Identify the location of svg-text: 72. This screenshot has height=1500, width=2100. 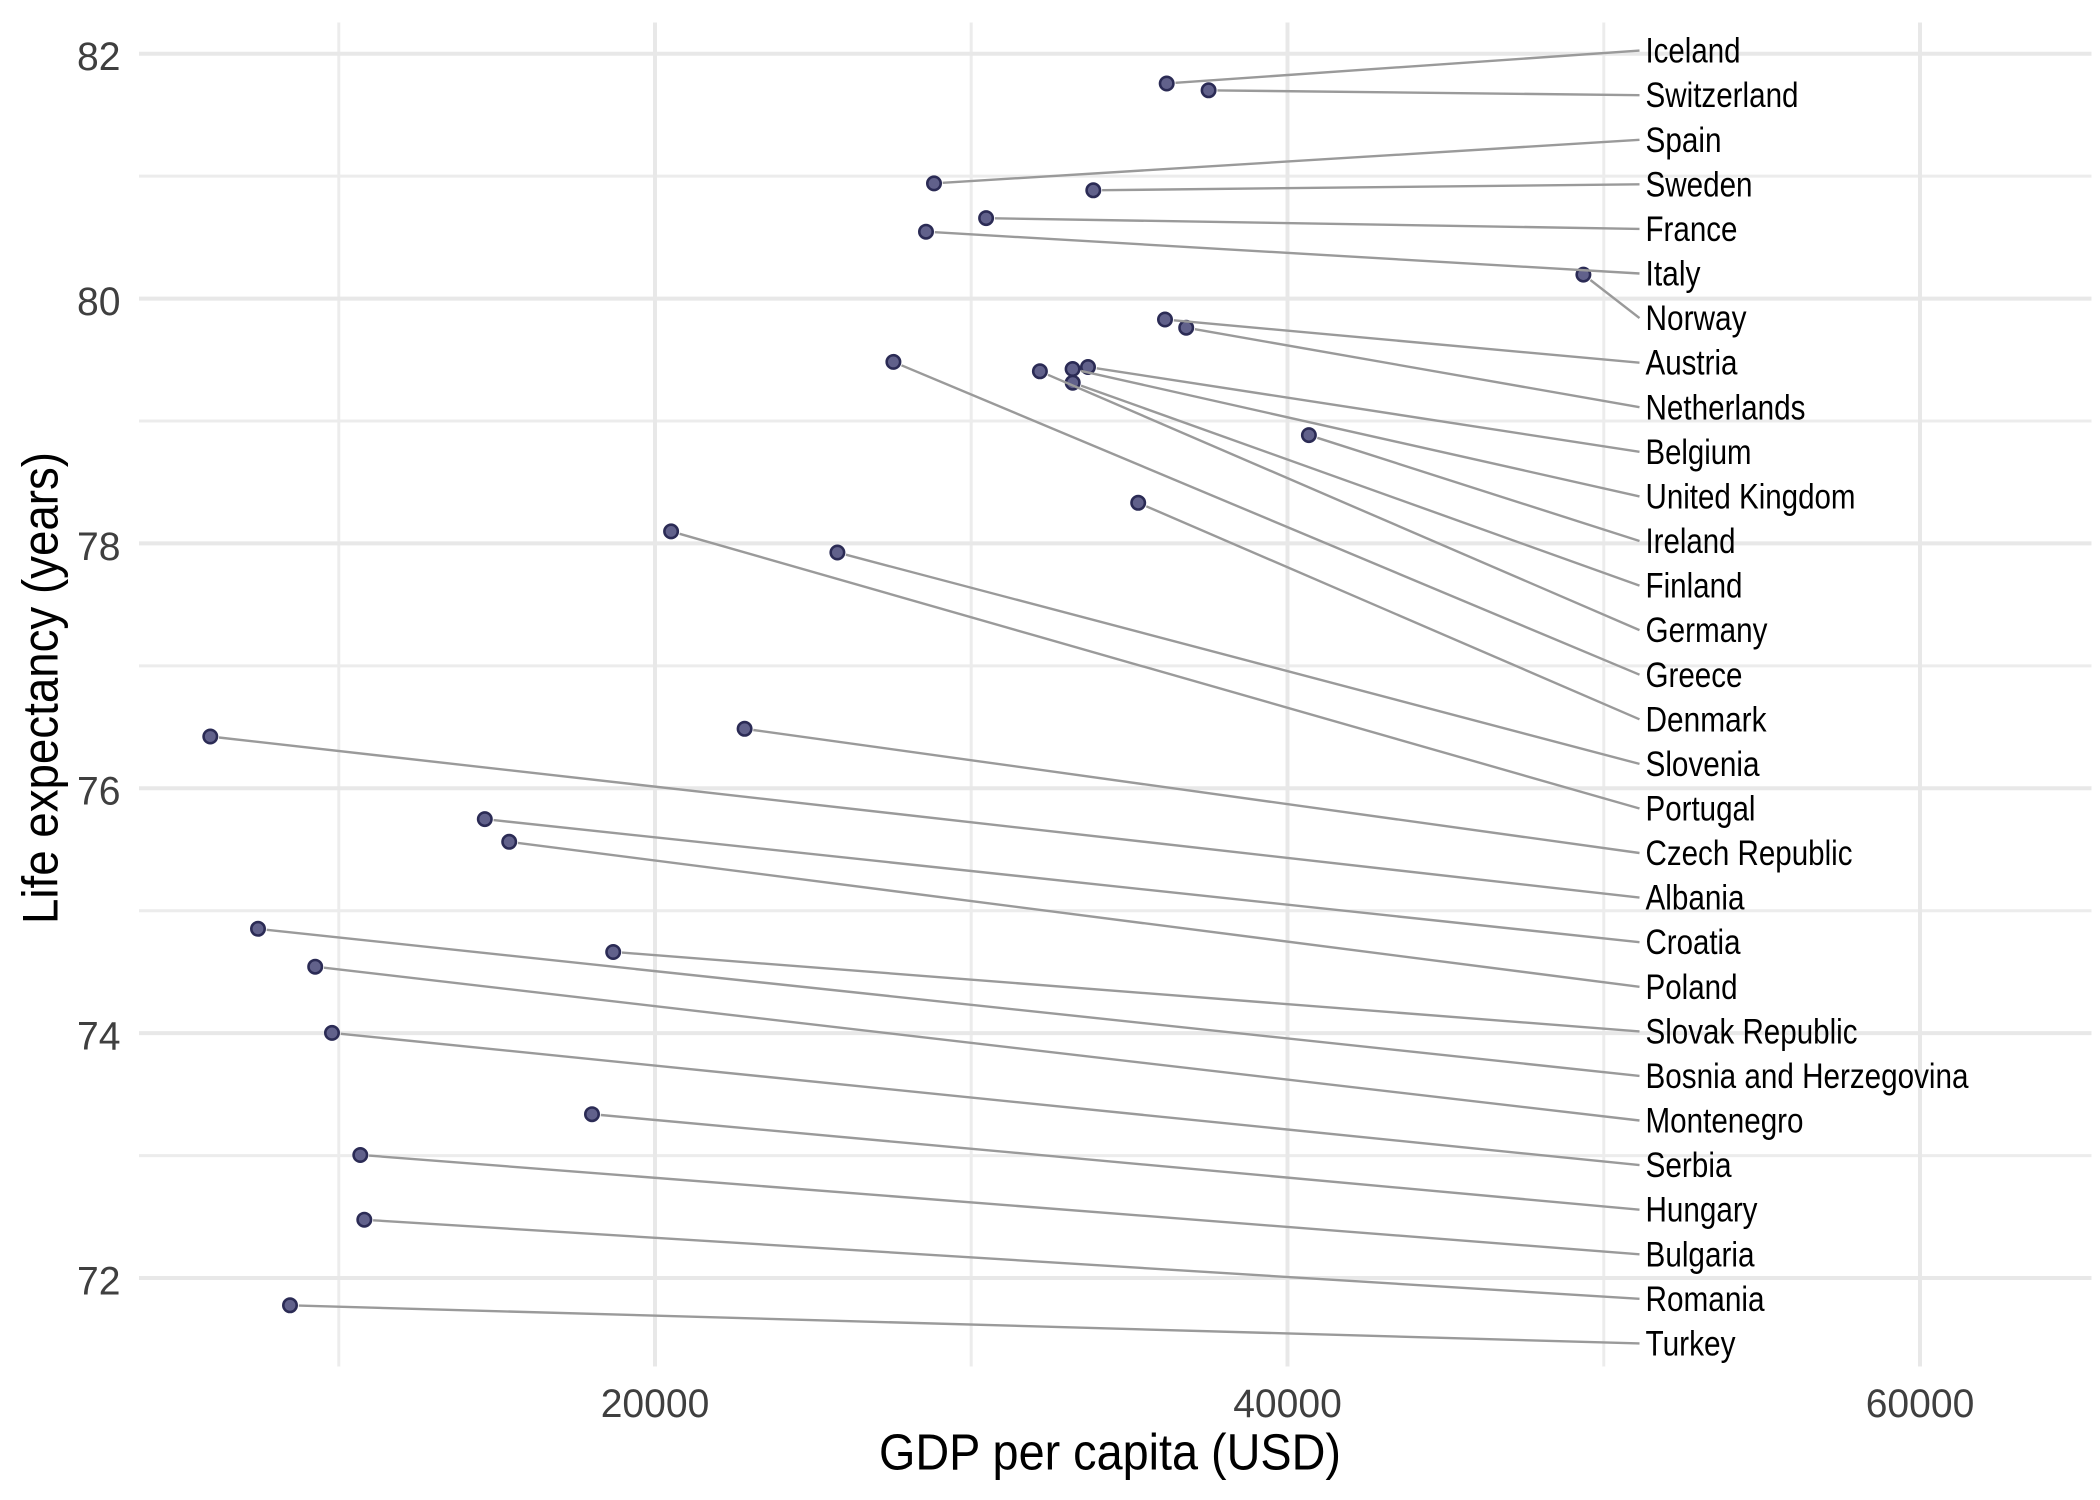
(99, 1282).